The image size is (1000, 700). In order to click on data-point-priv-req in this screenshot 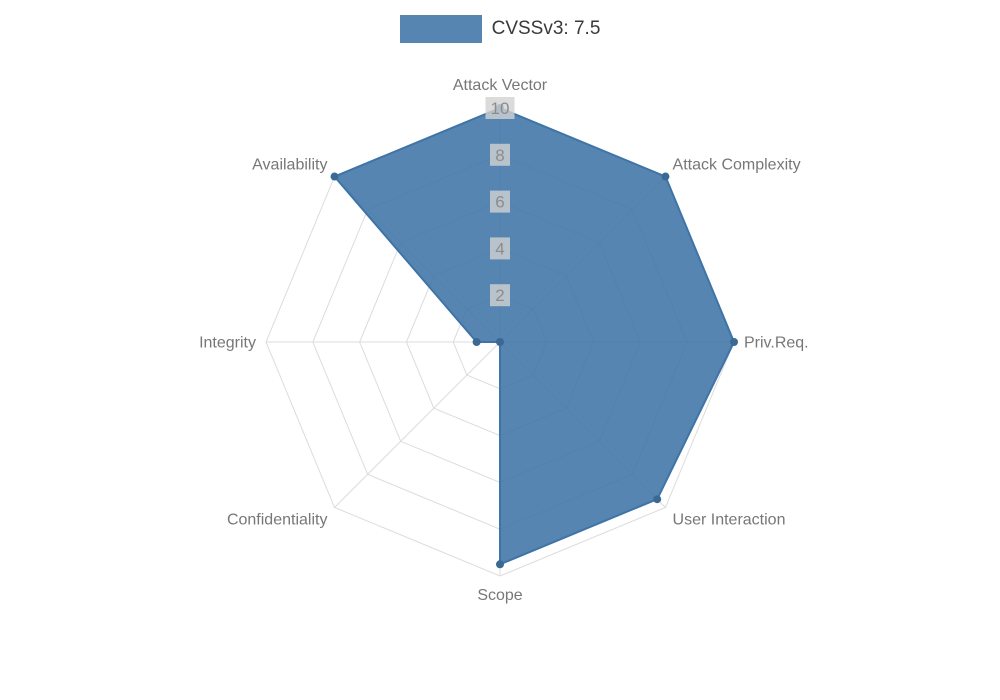, I will do `click(734, 342)`.